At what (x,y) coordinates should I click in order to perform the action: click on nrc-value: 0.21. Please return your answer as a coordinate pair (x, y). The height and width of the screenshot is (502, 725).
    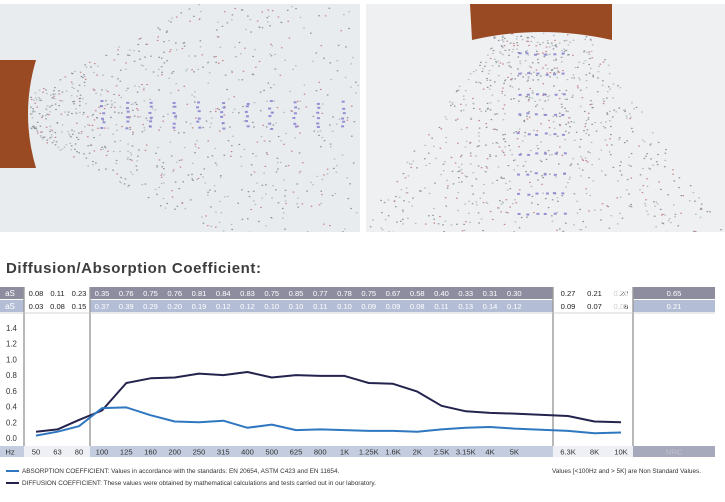
    Looking at the image, I should click on (674, 306).